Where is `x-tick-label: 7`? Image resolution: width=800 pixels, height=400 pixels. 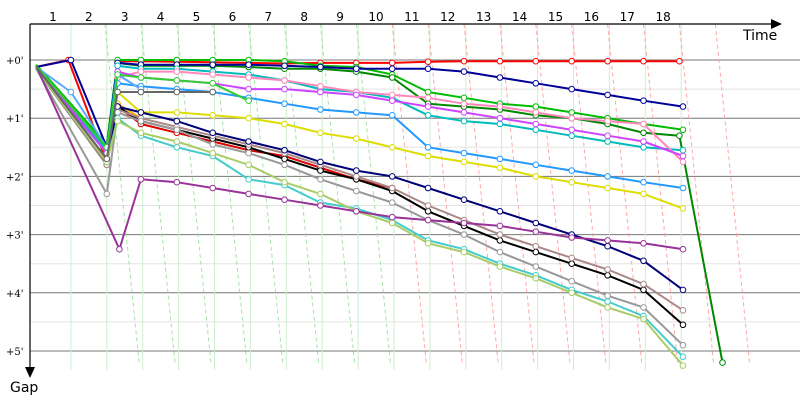 x-tick-label: 7 is located at coordinates (268, 17).